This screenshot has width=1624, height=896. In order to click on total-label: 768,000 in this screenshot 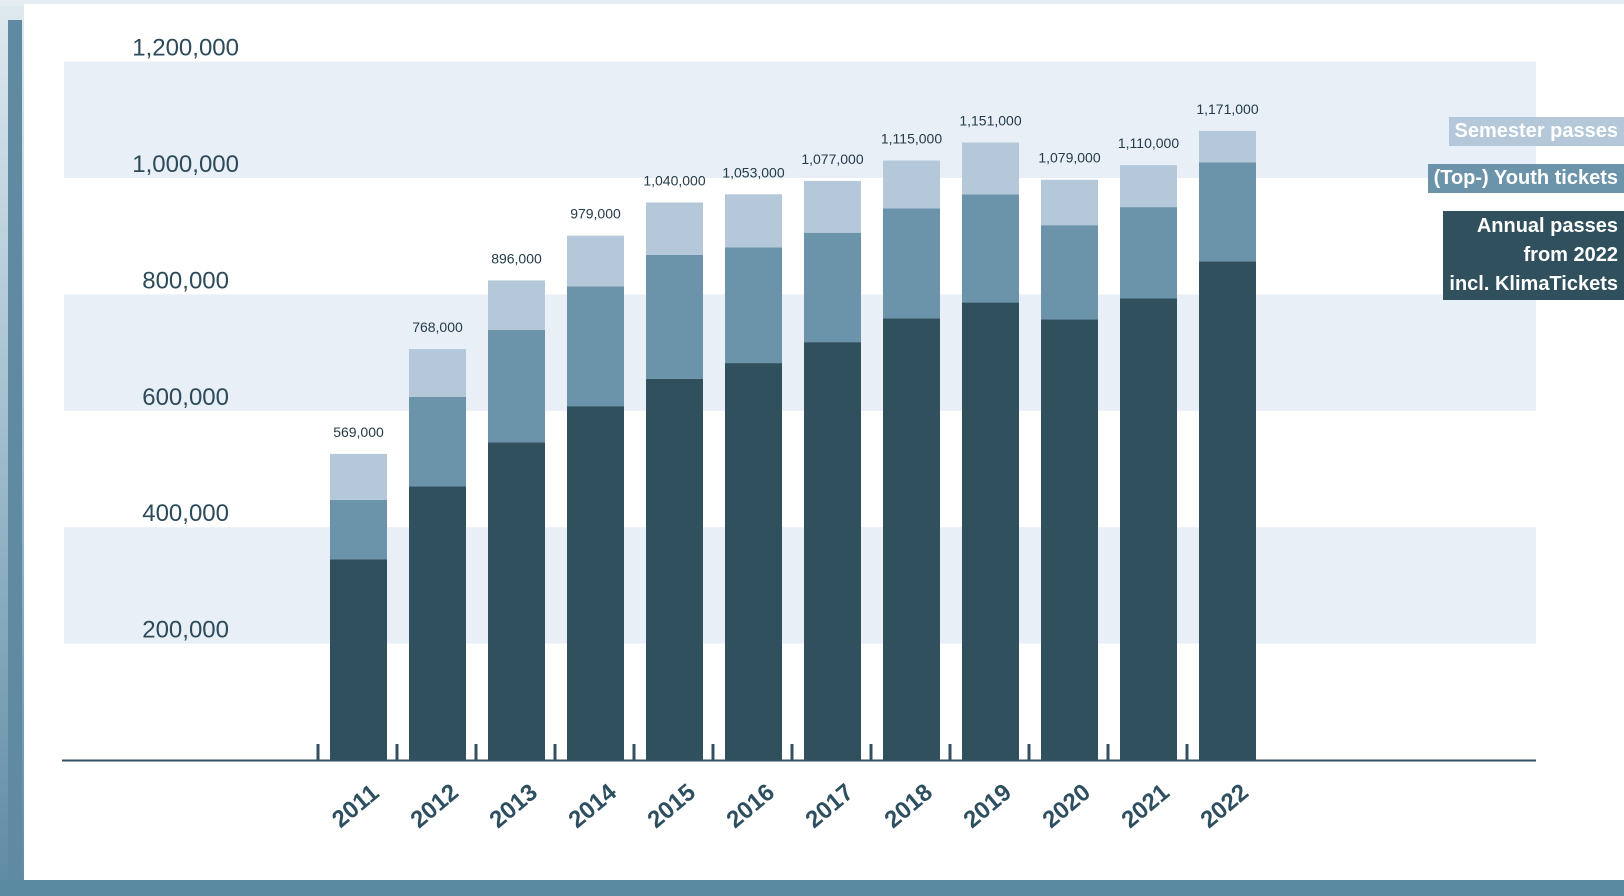, I will do `click(437, 327)`.